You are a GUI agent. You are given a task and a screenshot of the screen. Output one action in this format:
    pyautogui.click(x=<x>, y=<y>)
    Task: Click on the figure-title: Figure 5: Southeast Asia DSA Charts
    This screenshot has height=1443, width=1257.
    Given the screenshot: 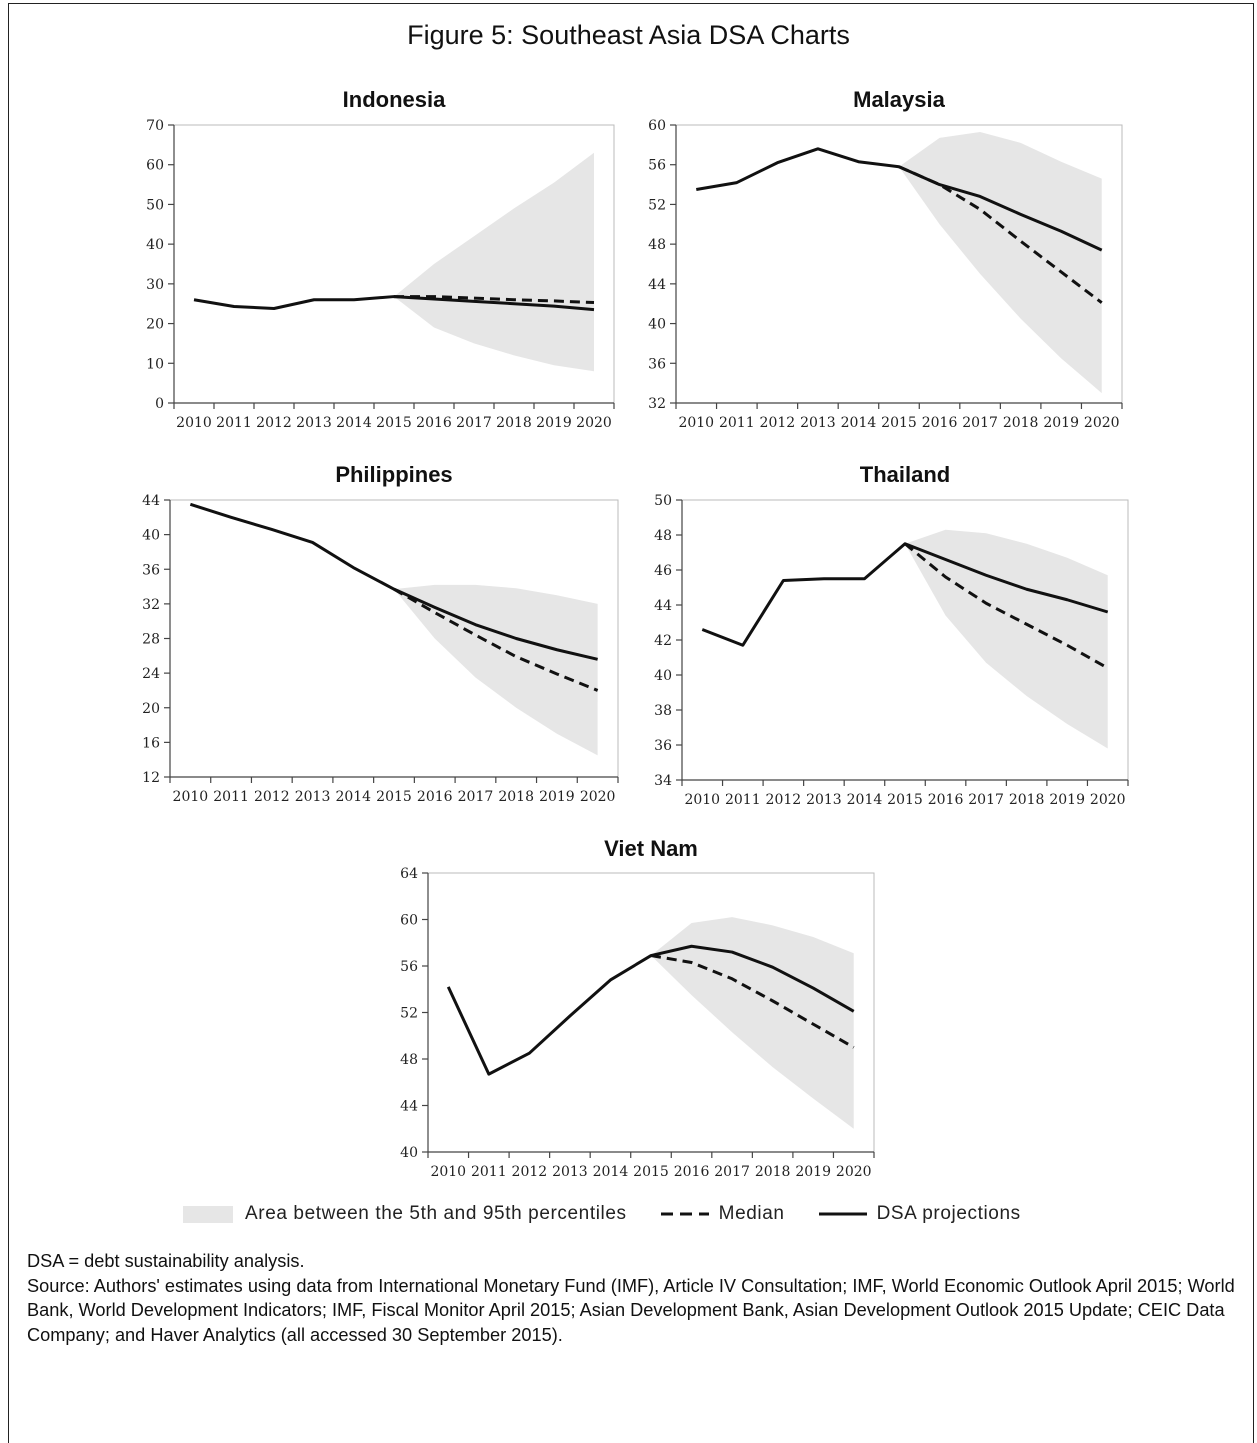 What is the action you would take?
    pyautogui.click(x=628, y=35)
    